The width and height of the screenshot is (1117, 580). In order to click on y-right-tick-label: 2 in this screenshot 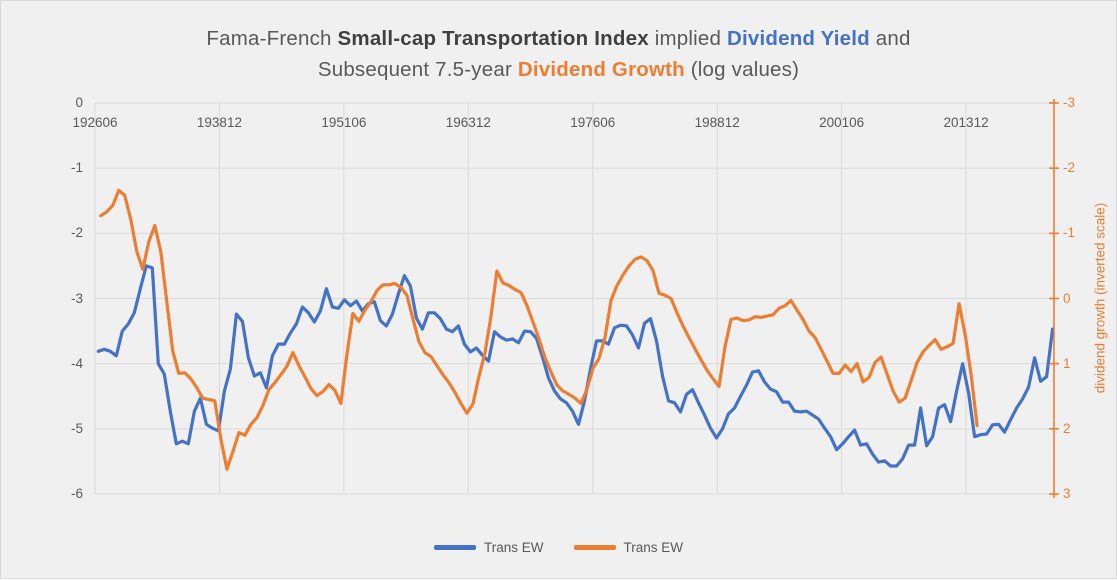, I will do `click(1067, 428)`.